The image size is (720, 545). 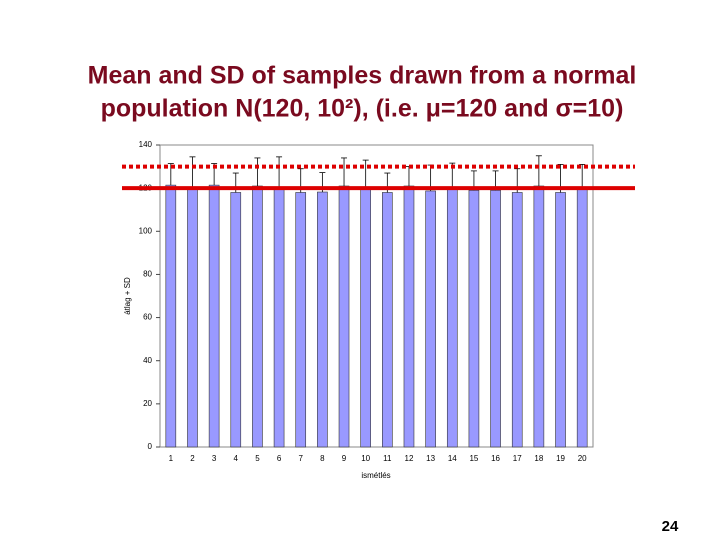 What do you see at coordinates (473, 458) in the screenshot?
I see `x-tick-label: 15` at bounding box center [473, 458].